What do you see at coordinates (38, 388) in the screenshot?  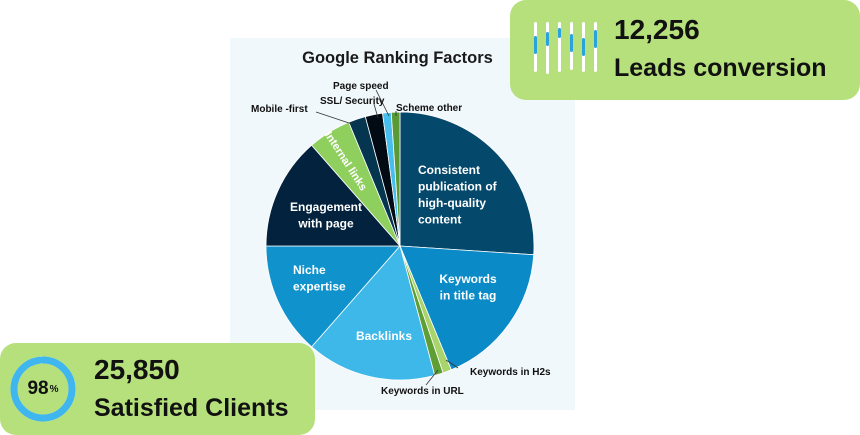 I see `progress-percent-value: 98` at bounding box center [38, 388].